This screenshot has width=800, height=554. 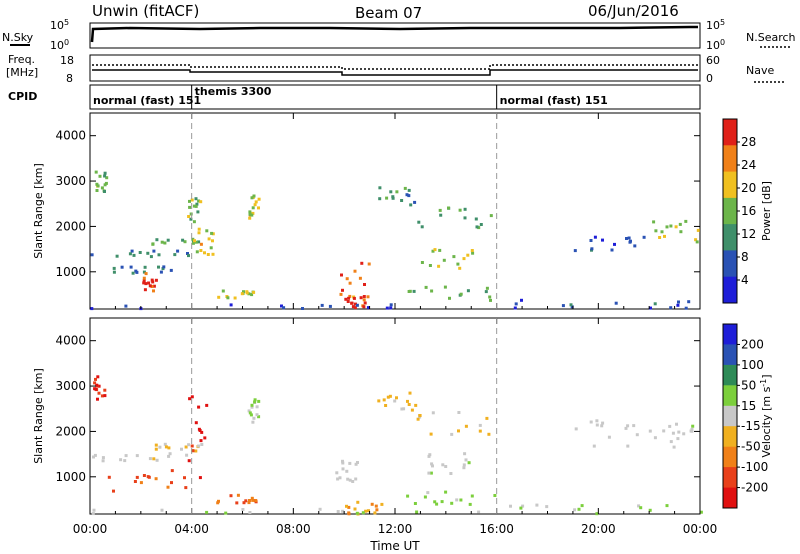 What do you see at coordinates (748, 211) in the screenshot?
I see `colorbar-tick-label: 16` at bounding box center [748, 211].